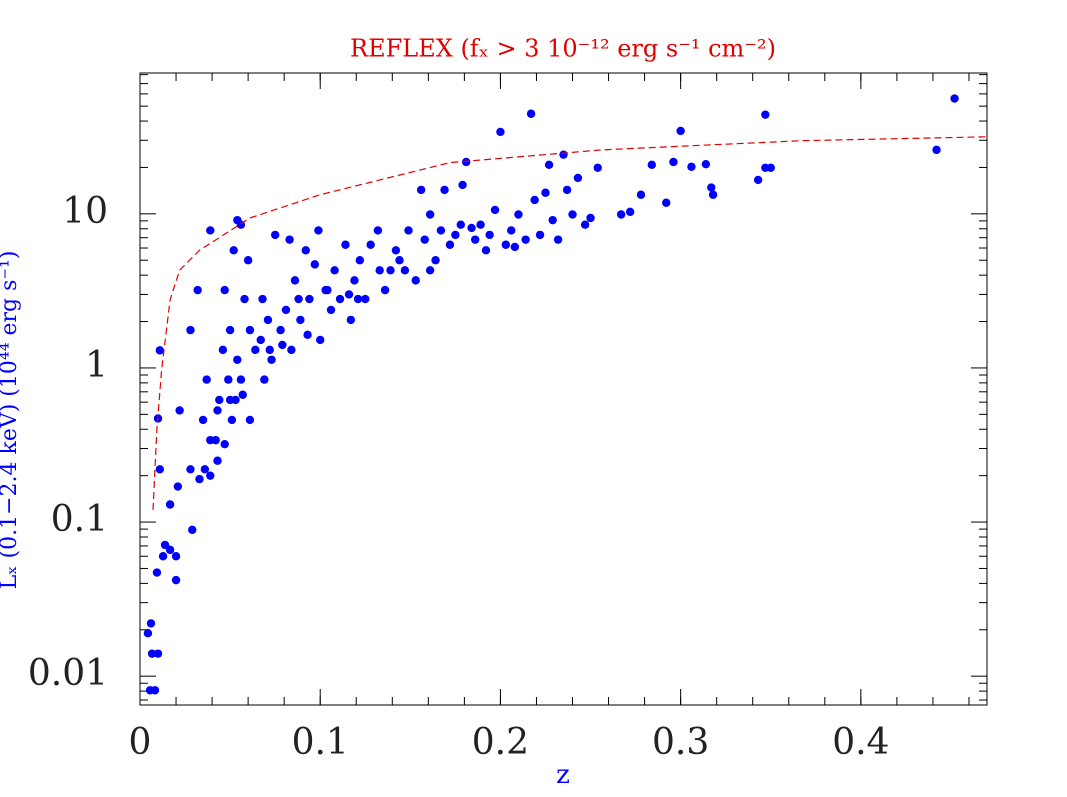 The image size is (1067, 797). What do you see at coordinates (320, 742) in the screenshot?
I see `x-tick-label: 0.1` at bounding box center [320, 742].